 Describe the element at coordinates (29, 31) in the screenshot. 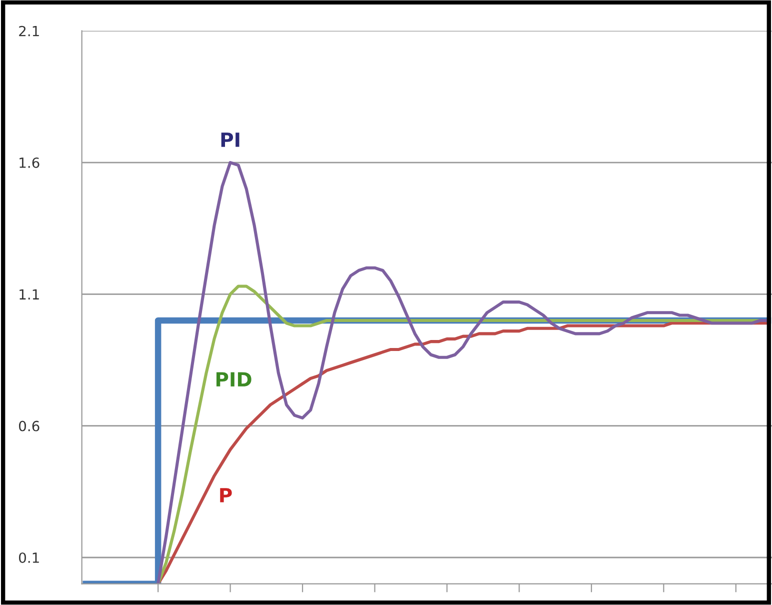

I see `y-tick-label: 2.1` at that location.